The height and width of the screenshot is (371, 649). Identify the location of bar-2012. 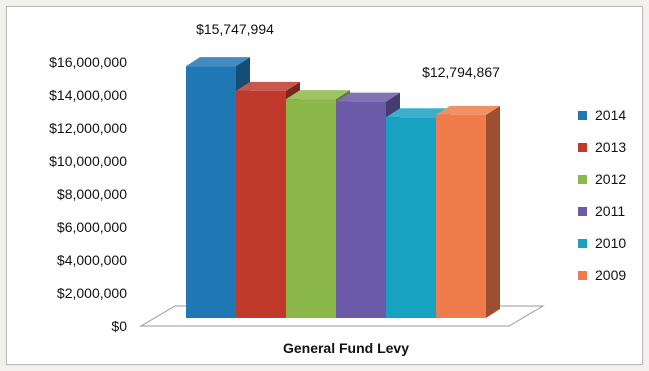
(311, 208).